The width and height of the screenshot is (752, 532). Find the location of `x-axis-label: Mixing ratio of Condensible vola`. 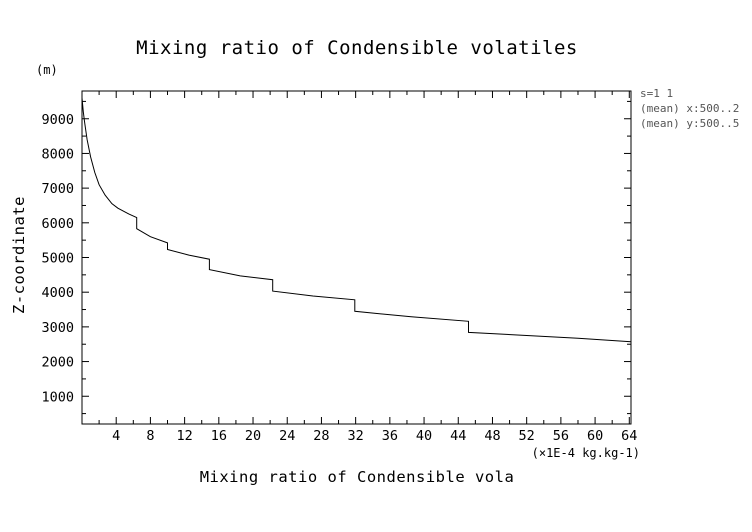

x-axis-label: Mixing ratio of Condensible vola is located at coordinates (357, 477).